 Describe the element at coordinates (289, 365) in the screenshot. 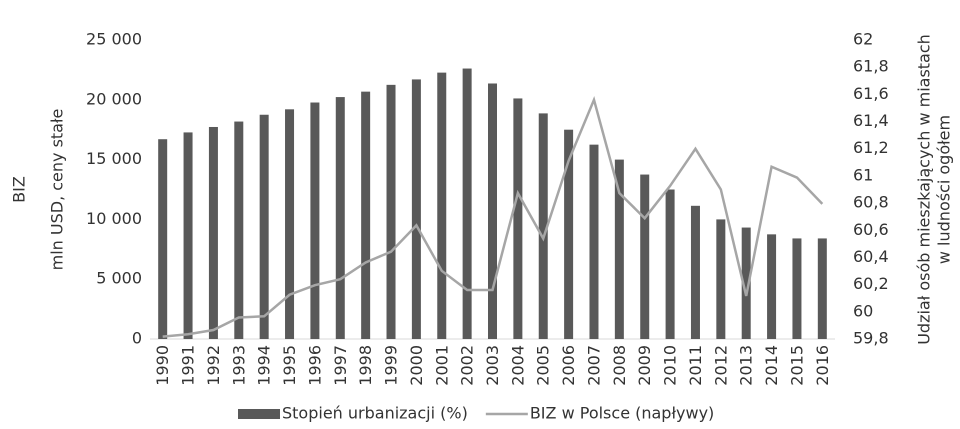

I see `x-tick-label: 1995` at that location.